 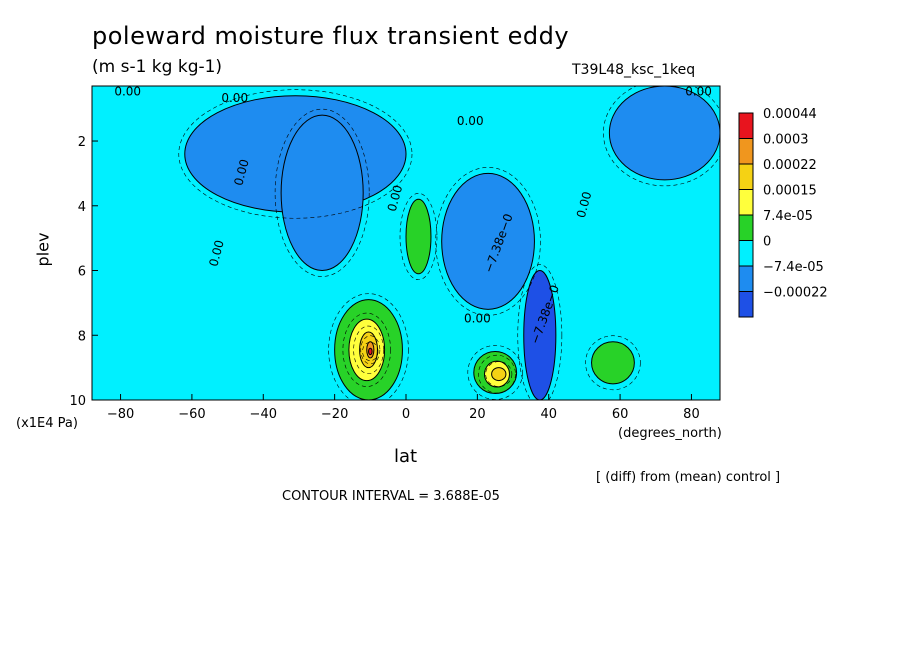 What do you see at coordinates (82, 207) in the screenshot?
I see `y-tick-label: 4` at bounding box center [82, 207].